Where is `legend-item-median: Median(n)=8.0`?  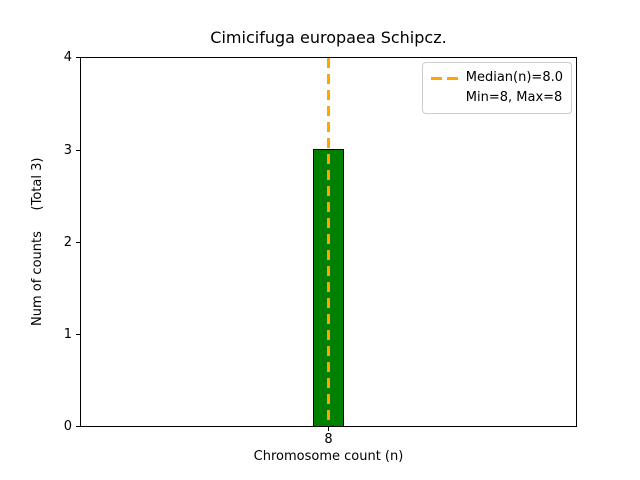 legend-item-median: Median(n)=8.0 is located at coordinates (496, 78).